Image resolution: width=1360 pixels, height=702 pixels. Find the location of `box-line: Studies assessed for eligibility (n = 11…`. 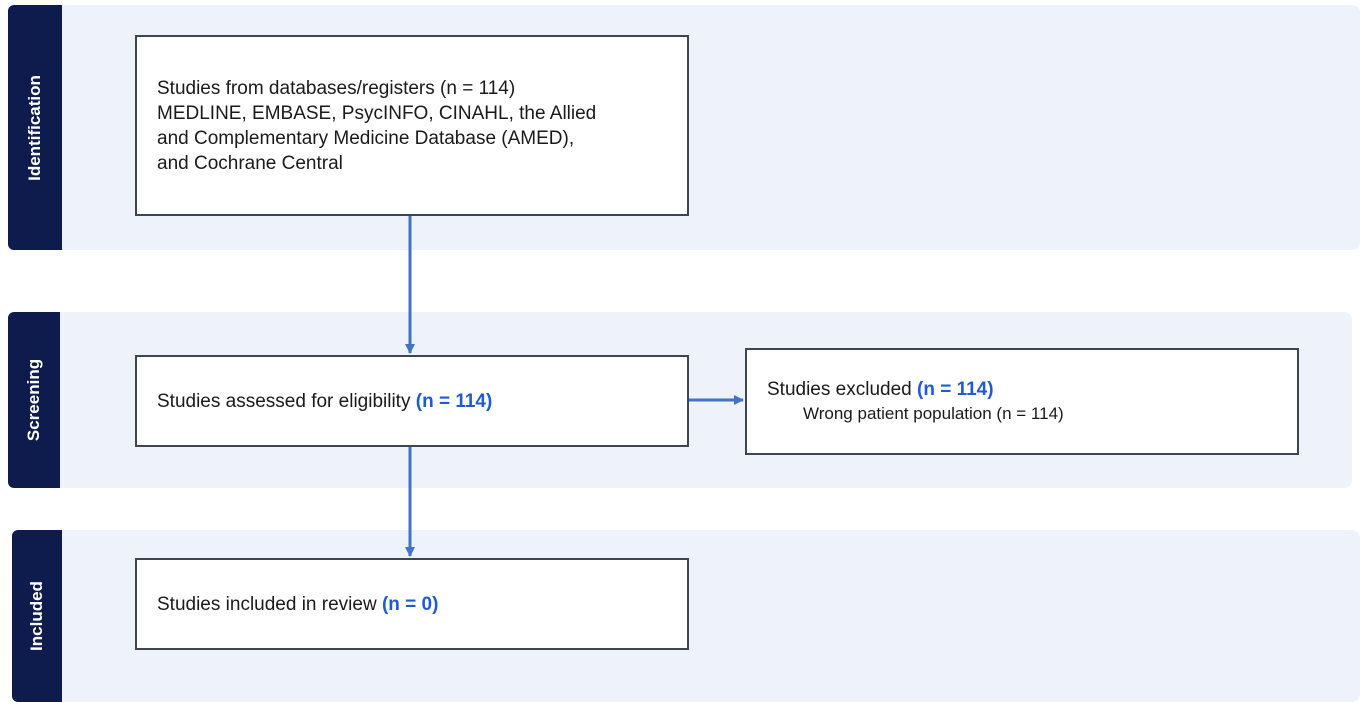

box-line: Studies assessed for eligibility (n = 11… is located at coordinates (422, 401).